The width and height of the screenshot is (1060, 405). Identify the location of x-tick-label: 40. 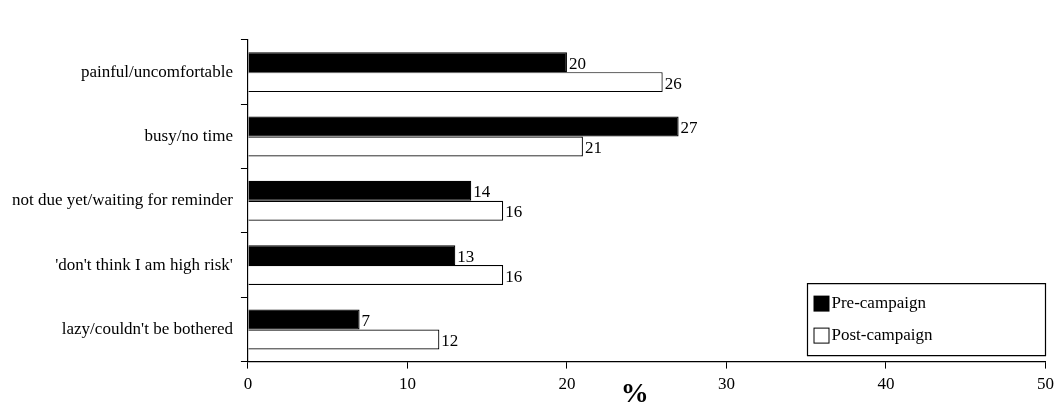
(886, 384).